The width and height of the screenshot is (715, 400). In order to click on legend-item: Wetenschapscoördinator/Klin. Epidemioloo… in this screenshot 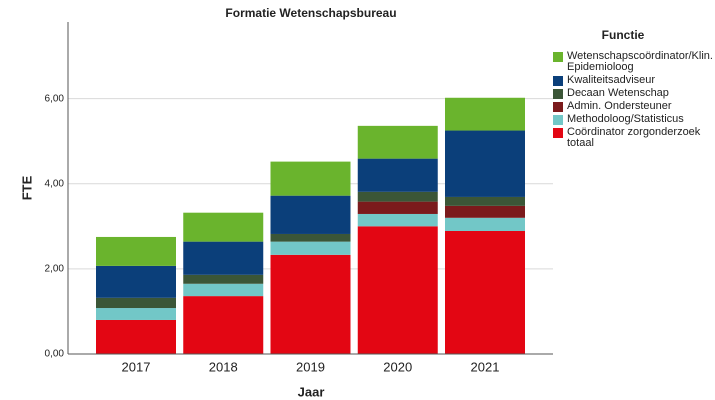, I will do `click(633, 62)`.